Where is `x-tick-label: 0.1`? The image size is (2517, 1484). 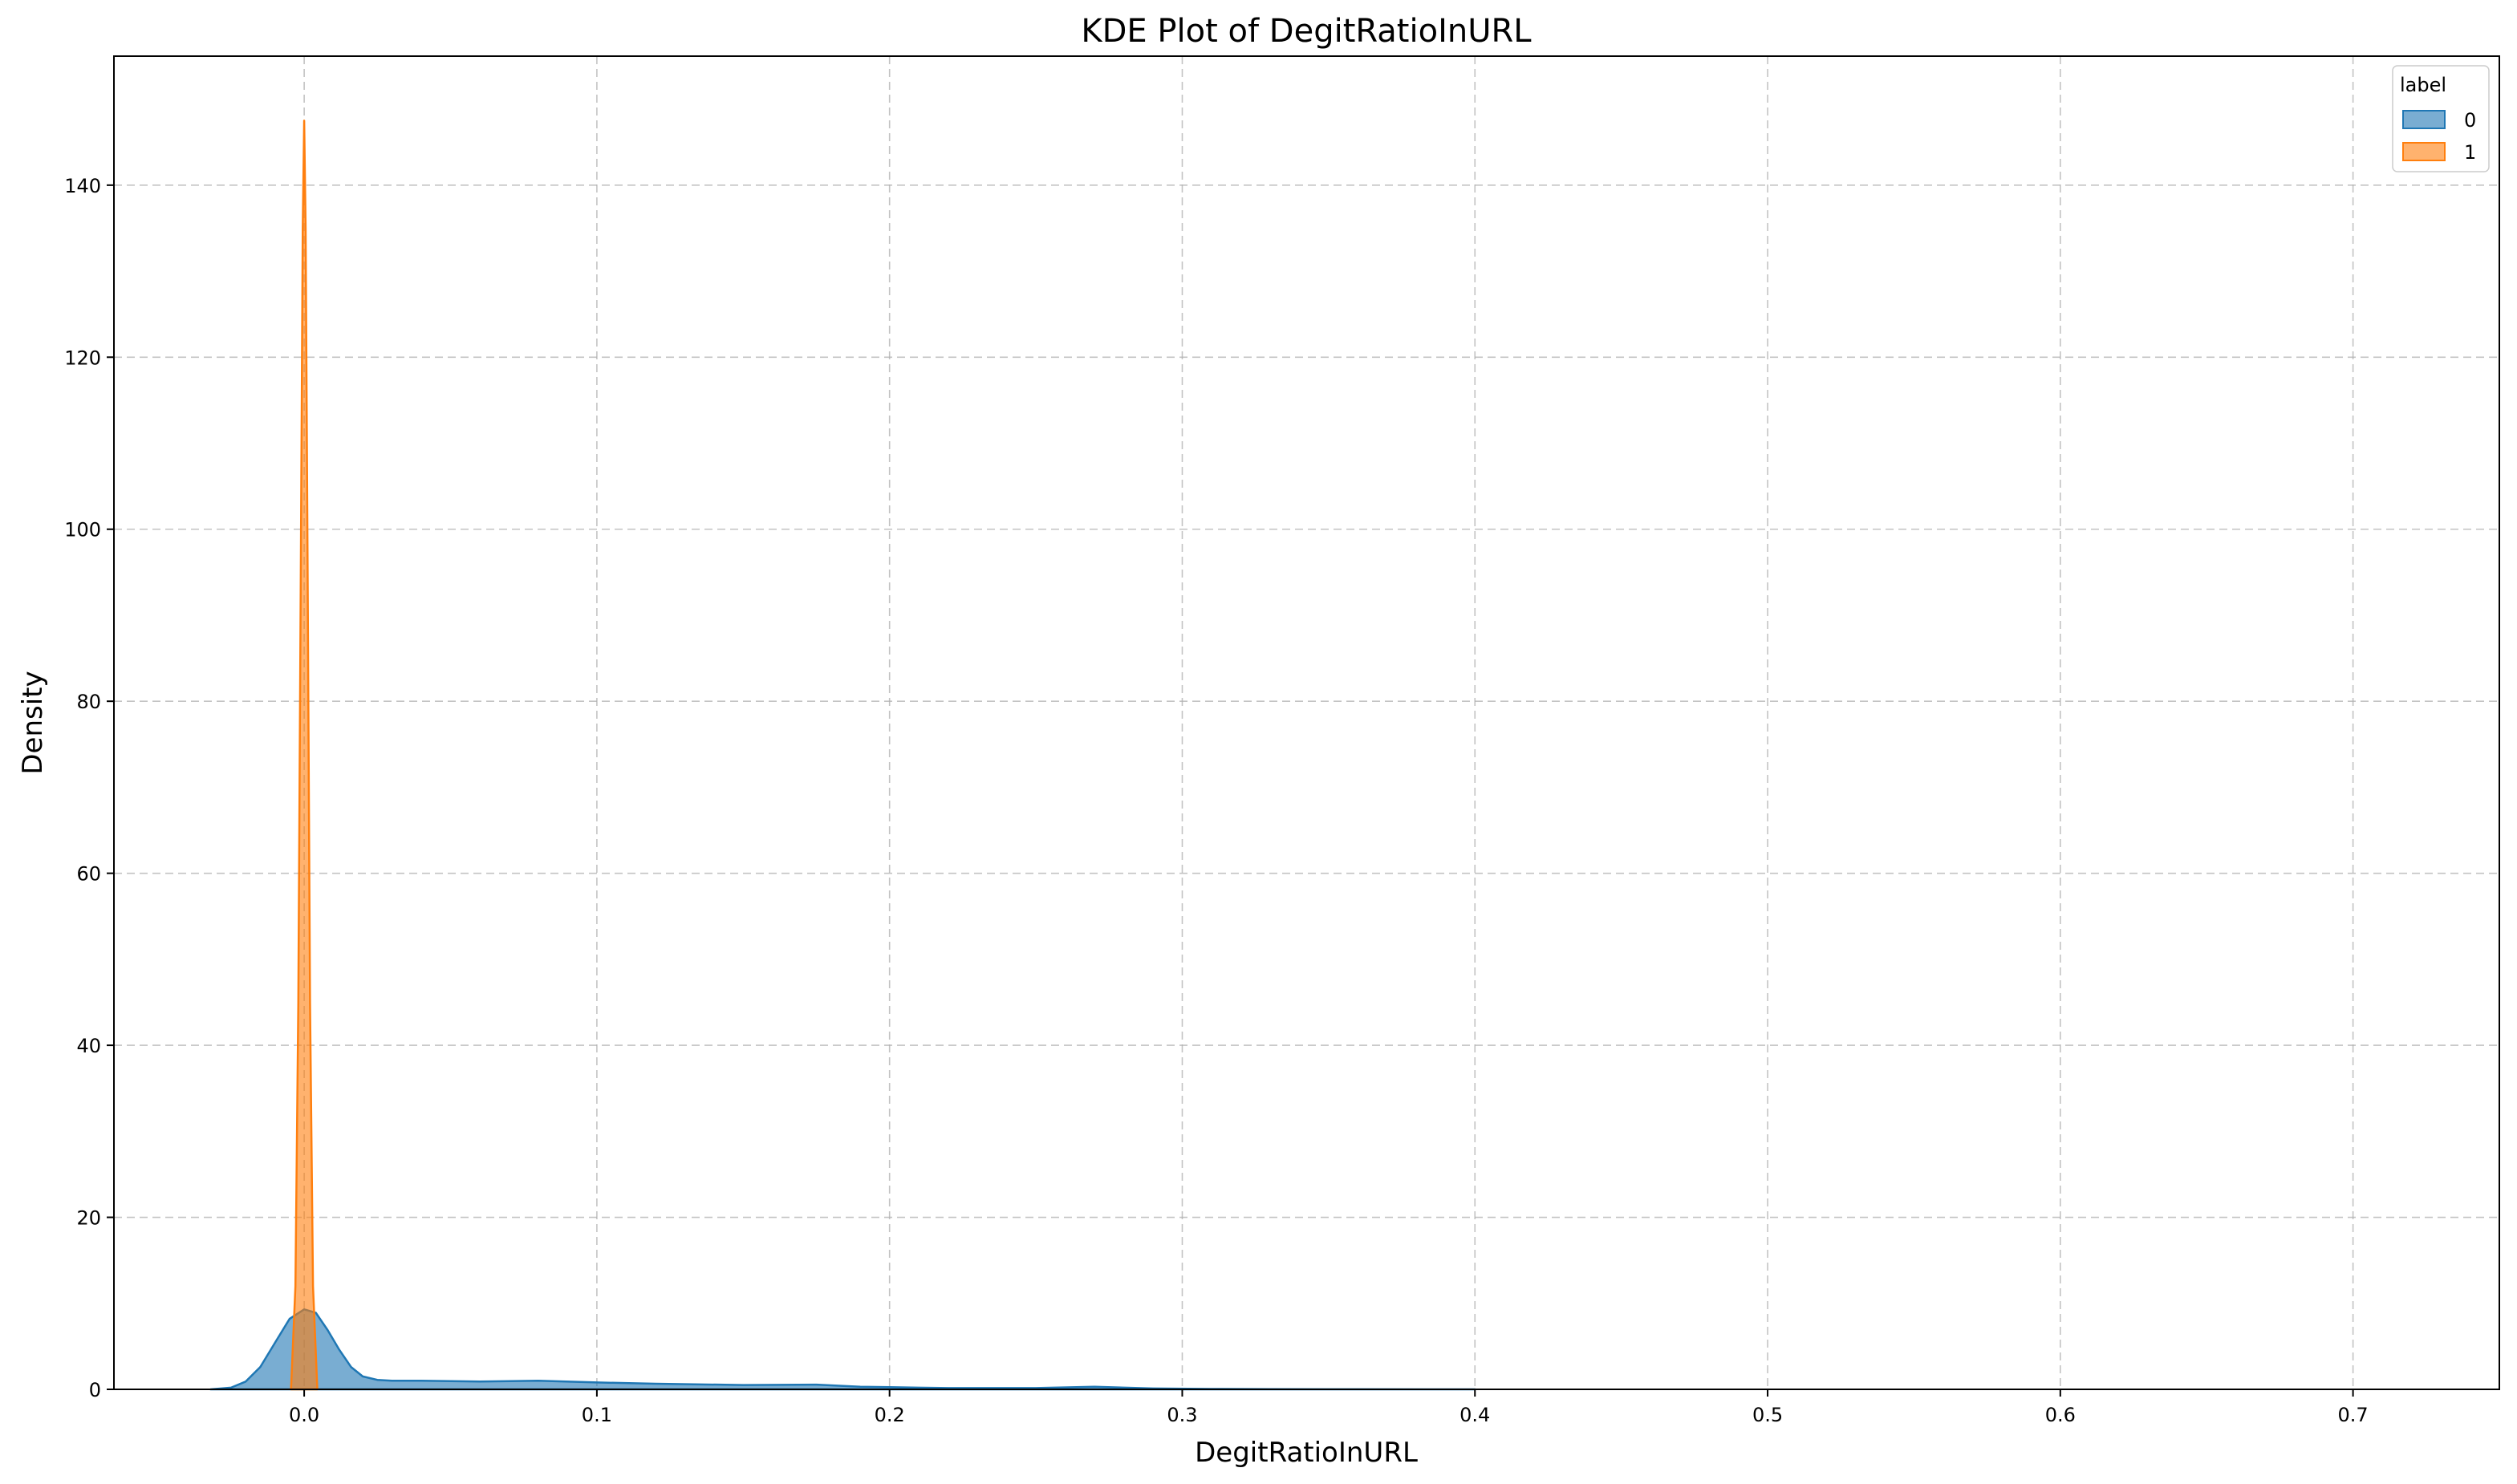 x-tick-label: 0.1 is located at coordinates (597, 1415).